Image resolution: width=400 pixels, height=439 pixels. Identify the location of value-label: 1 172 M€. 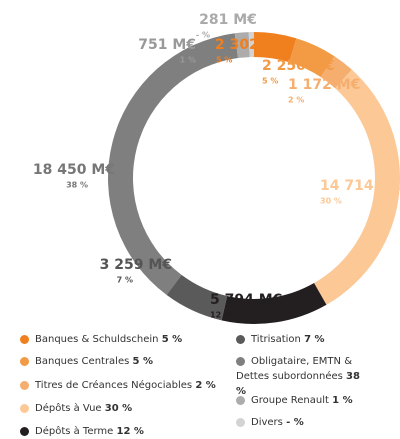
(324, 85).